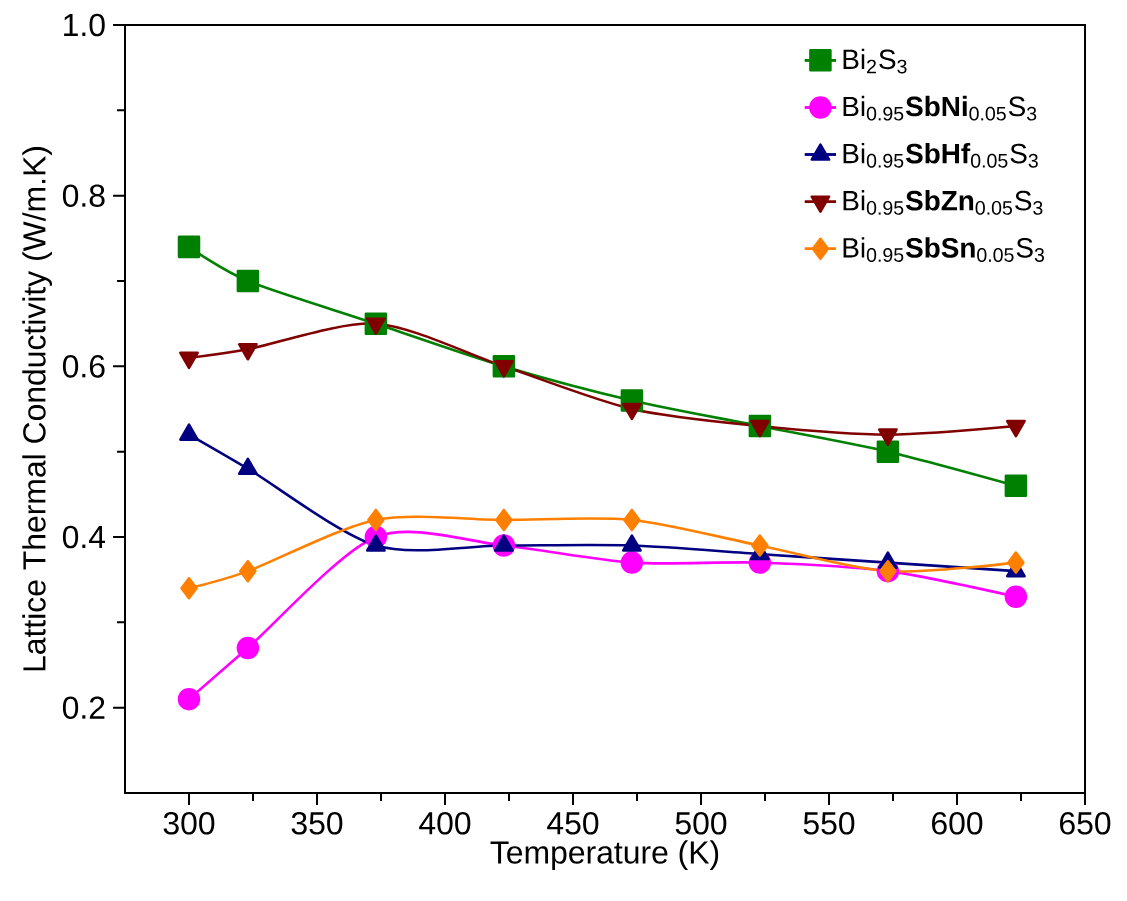 This screenshot has height=901, width=1127. I want to click on legend-label: Bi$_{0.95}$SbHf$_{0.05}$S$_{3}$, so click(940, 155).